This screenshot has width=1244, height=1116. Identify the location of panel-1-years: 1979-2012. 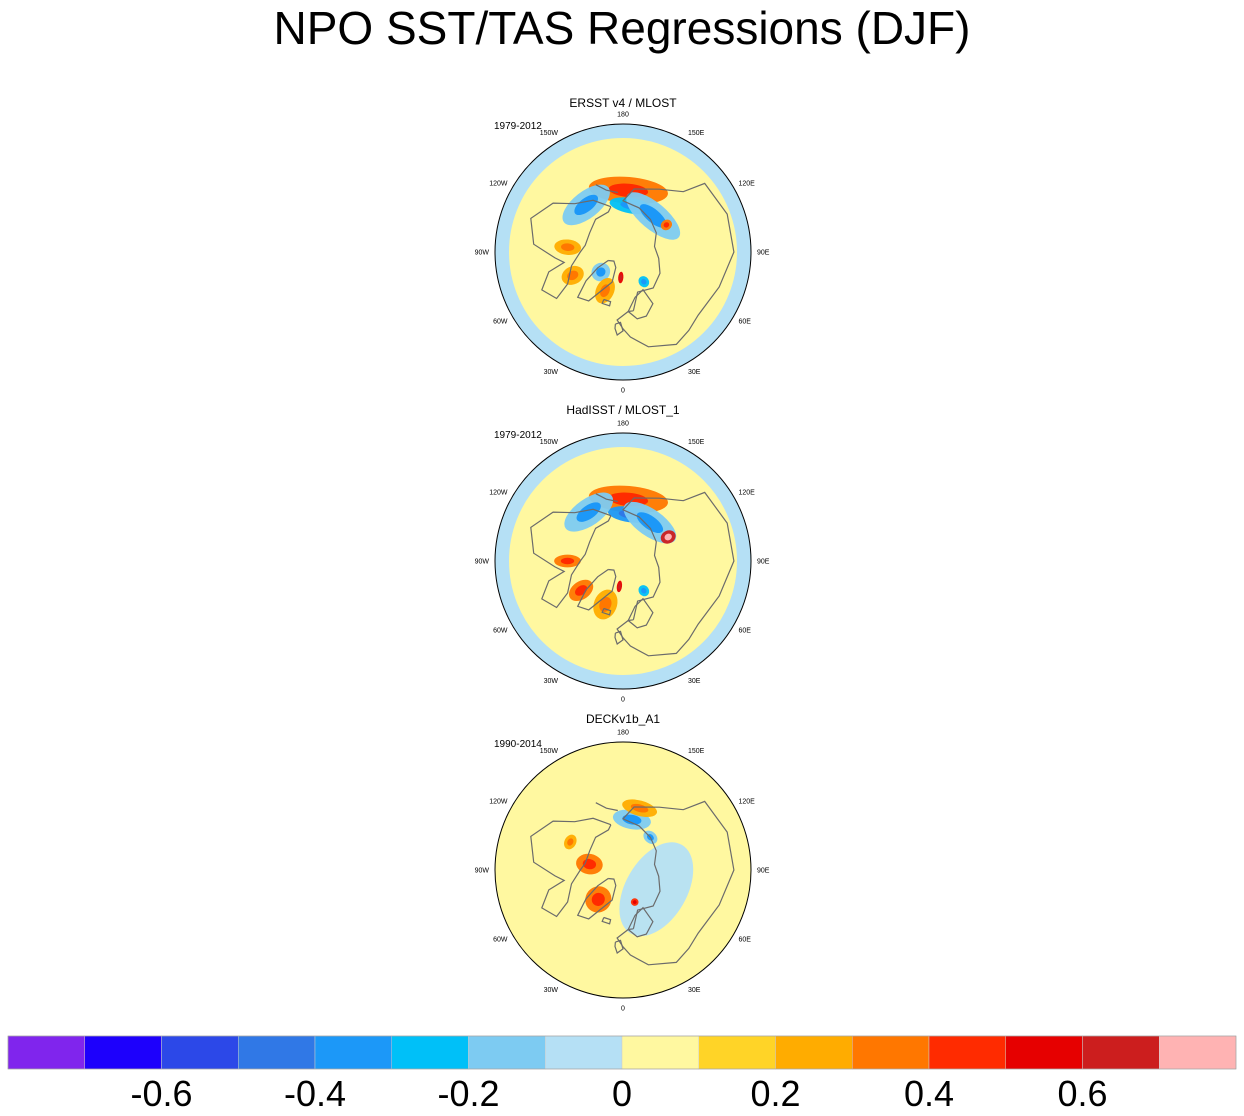
(518, 126).